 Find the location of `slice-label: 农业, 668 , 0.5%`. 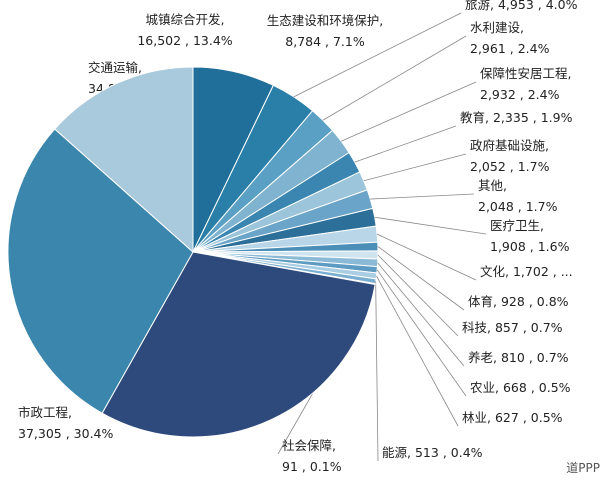

slice-label: 农业, 668 , 0.5% is located at coordinates (520, 387).